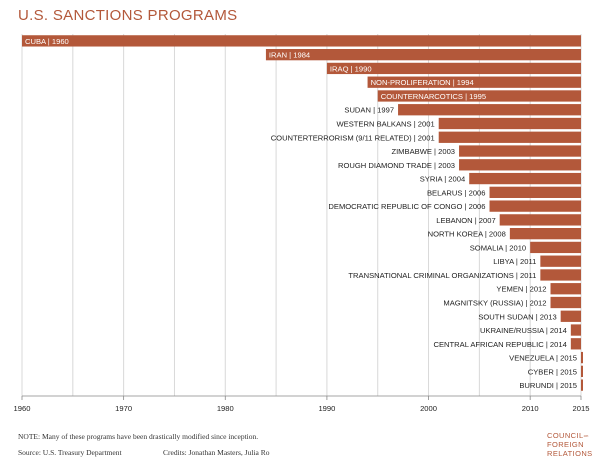  What do you see at coordinates (586, 435) in the screenshot?
I see `logo-line-1-suffix: on` at bounding box center [586, 435].